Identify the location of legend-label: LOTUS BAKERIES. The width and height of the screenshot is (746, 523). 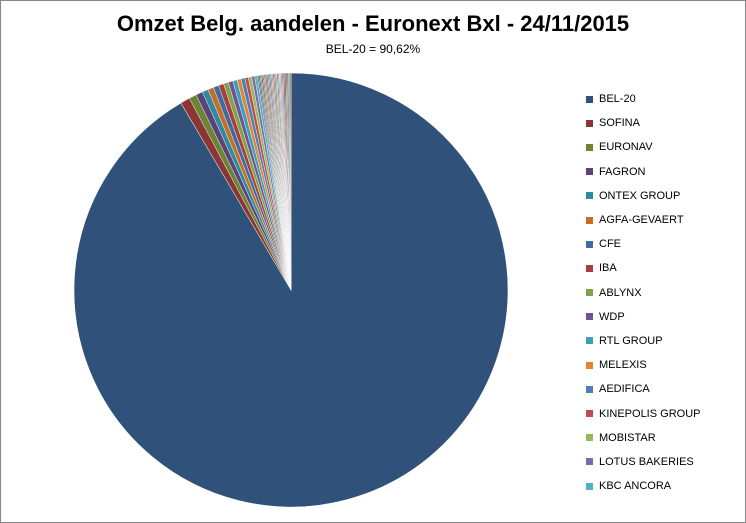
(646, 461).